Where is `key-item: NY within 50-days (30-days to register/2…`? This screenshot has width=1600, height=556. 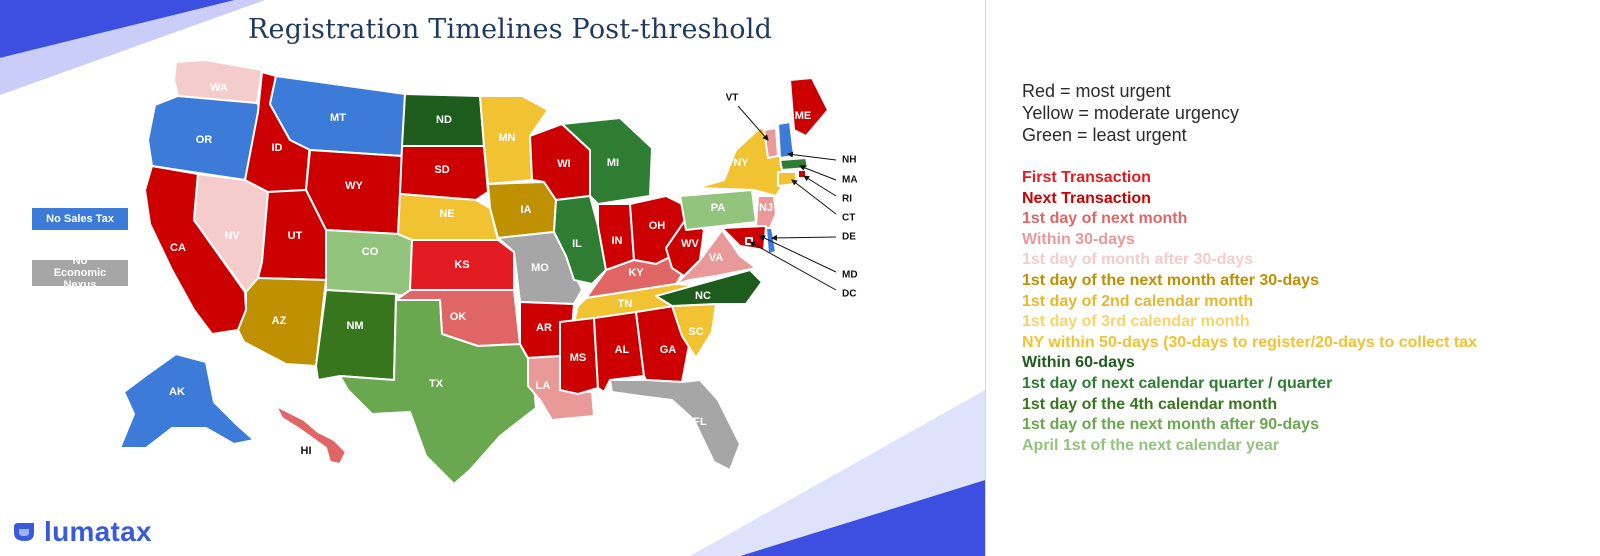 key-item: NY within 50-days (30-days to register/2… is located at coordinates (1249, 342).